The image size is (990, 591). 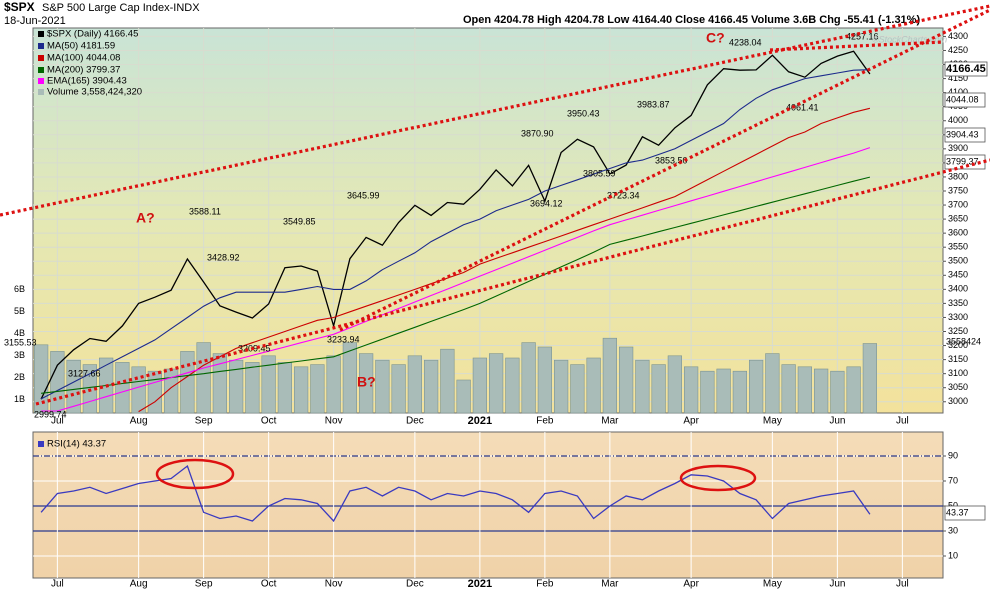 I want to click on y-tick-label: 10, so click(x=953, y=555).